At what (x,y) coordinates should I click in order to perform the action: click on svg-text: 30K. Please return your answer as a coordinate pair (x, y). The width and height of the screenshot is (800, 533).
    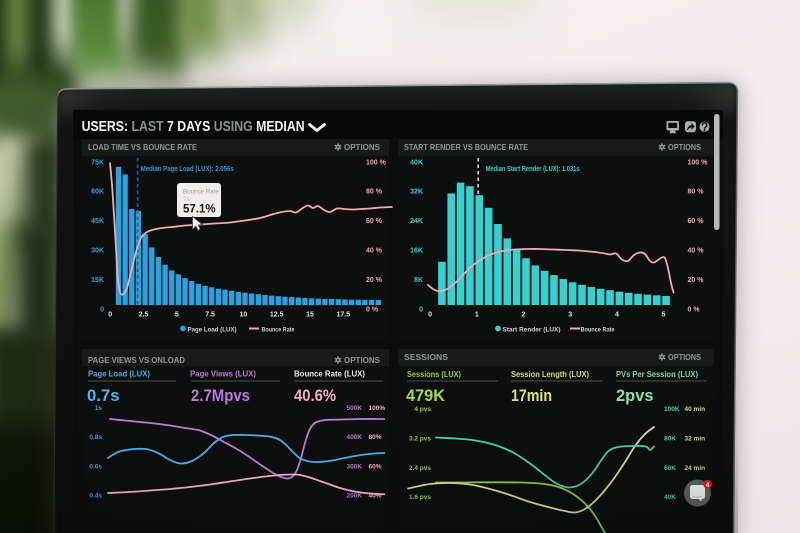
    Looking at the image, I should click on (97, 251).